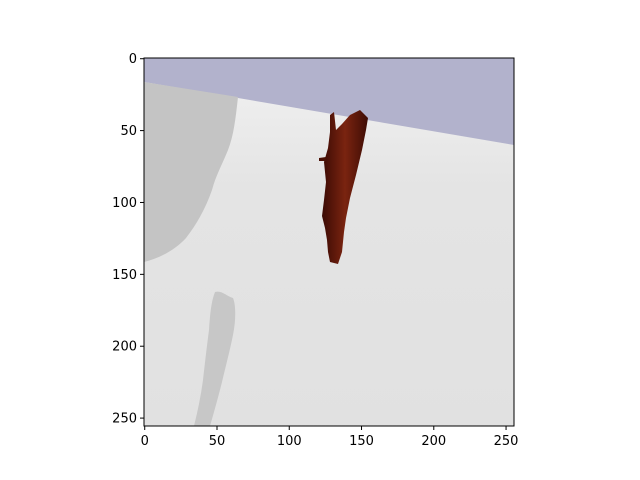 The width and height of the screenshot is (640, 480). What do you see at coordinates (128, 131) in the screenshot?
I see `y-tick-label: 50` at bounding box center [128, 131].